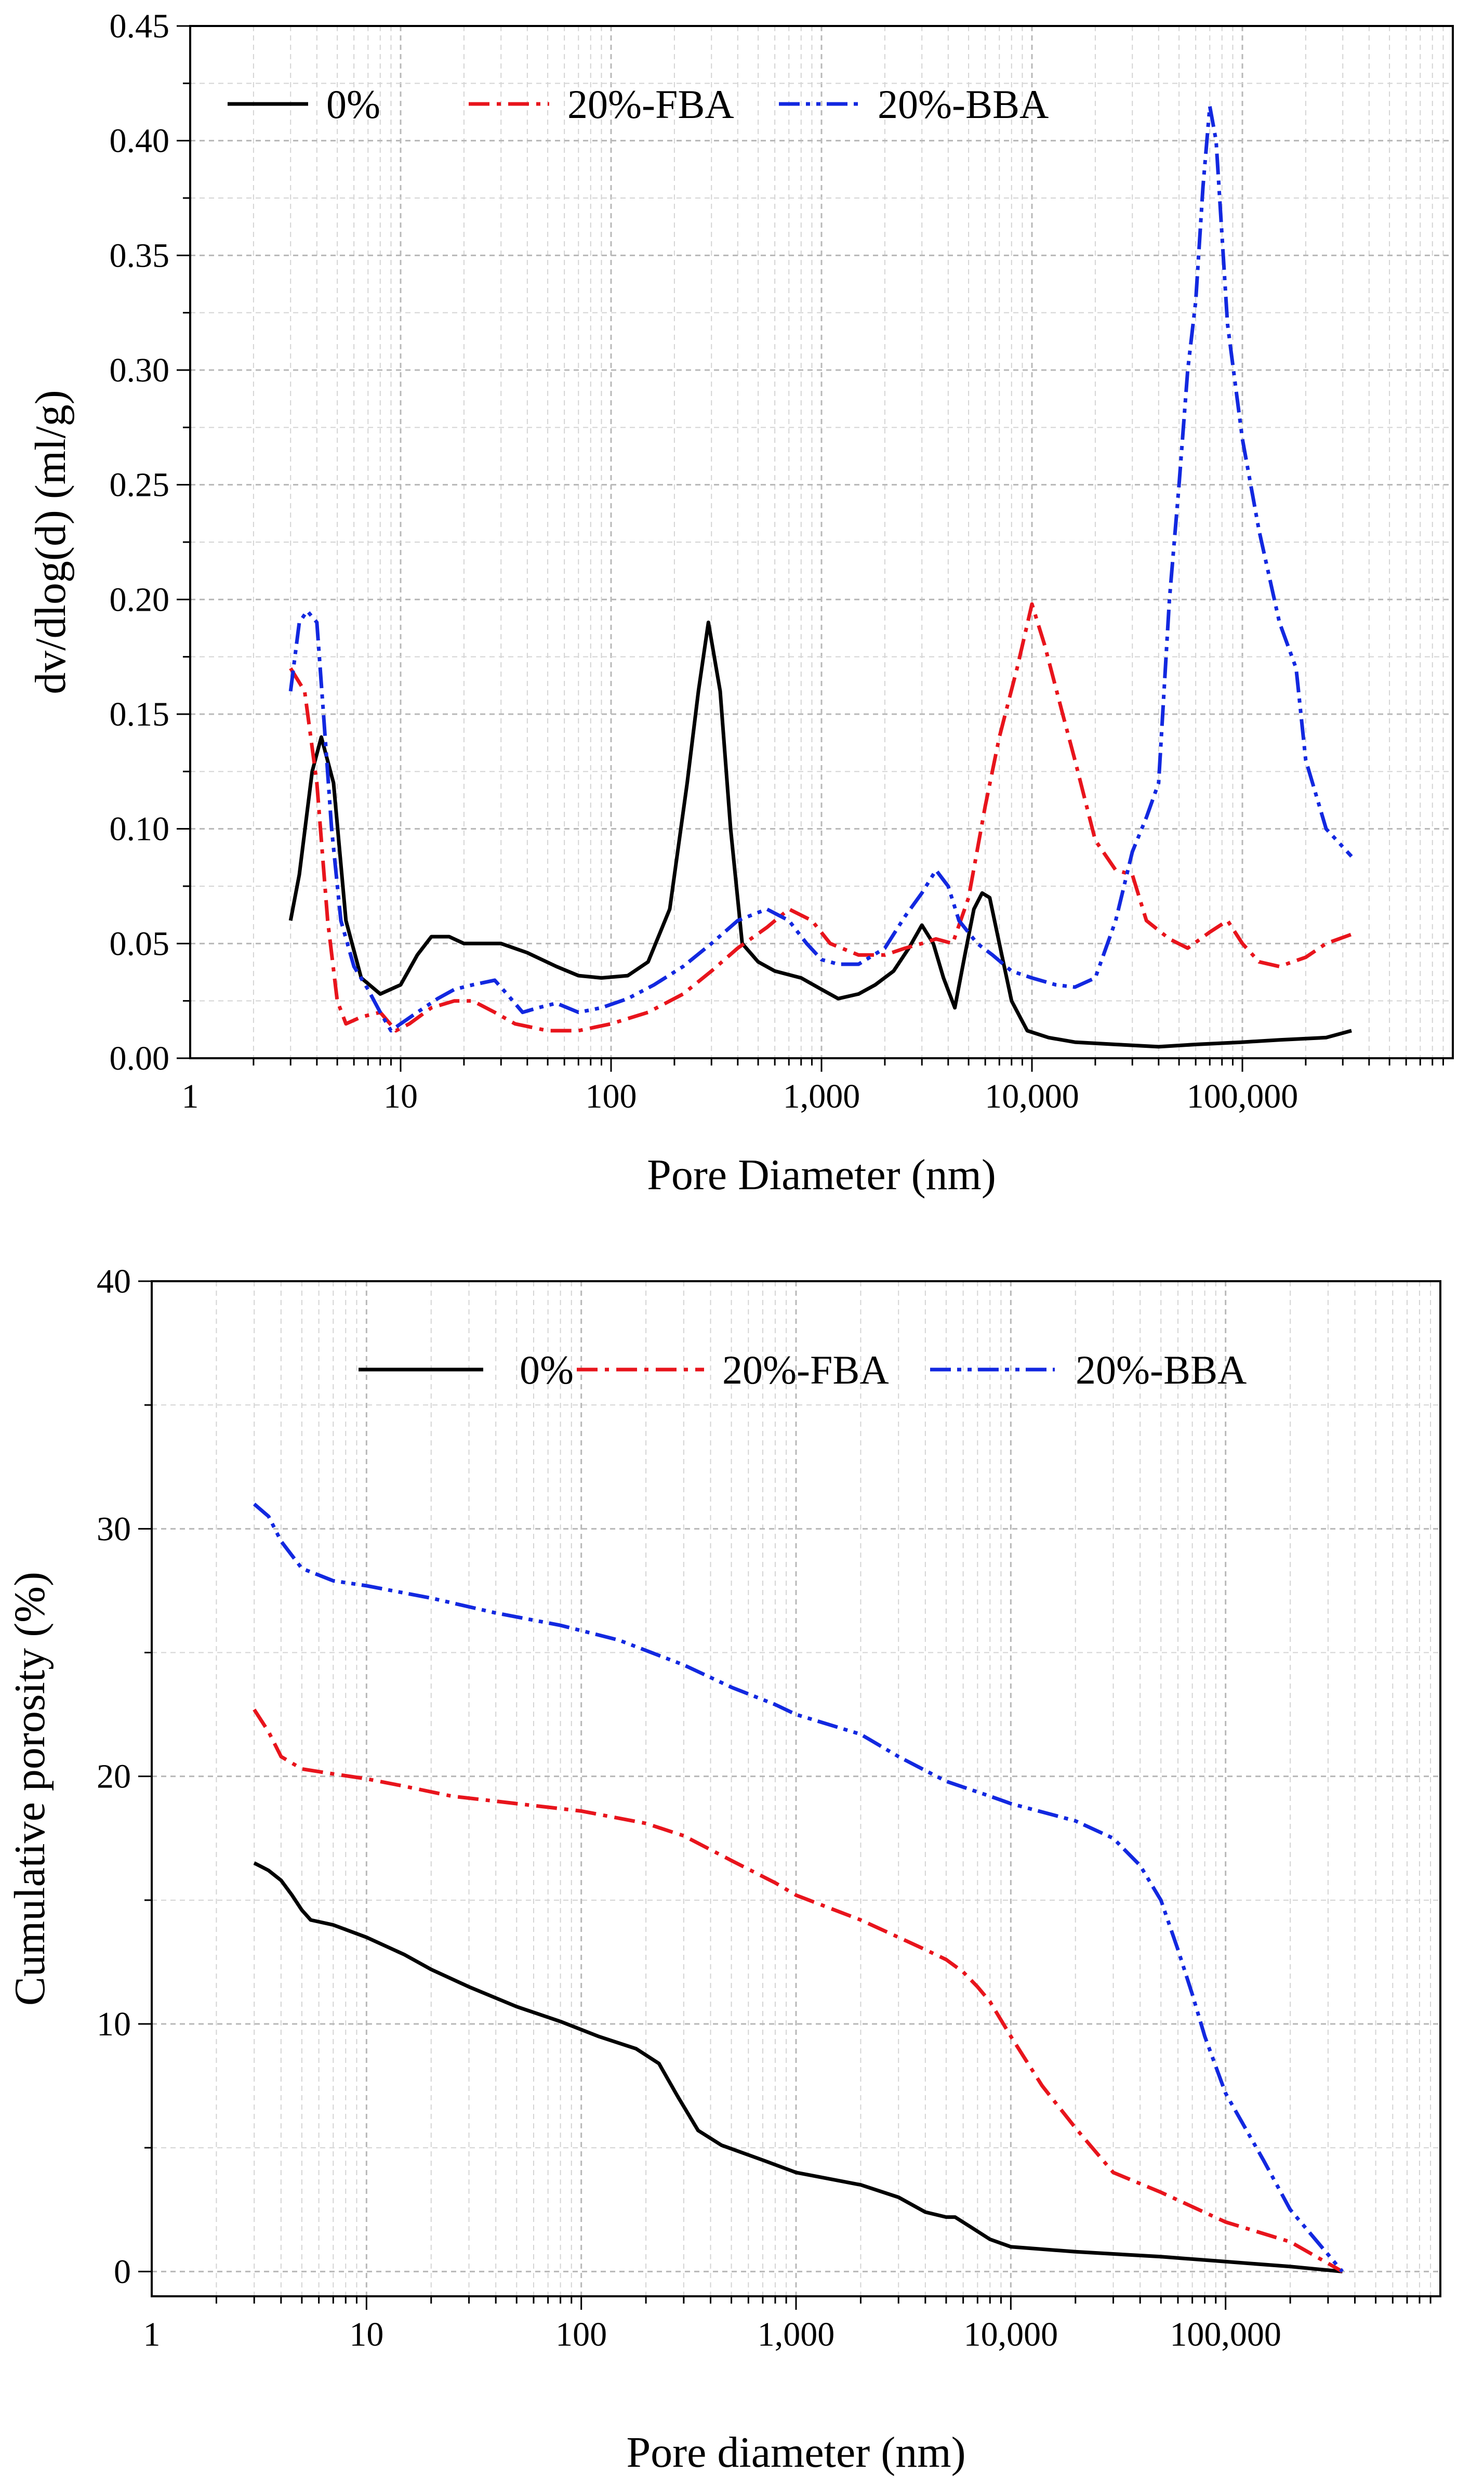  What do you see at coordinates (140, 26) in the screenshot?
I see `y-tick-label: 0.45` at bounding box center [140, 26].